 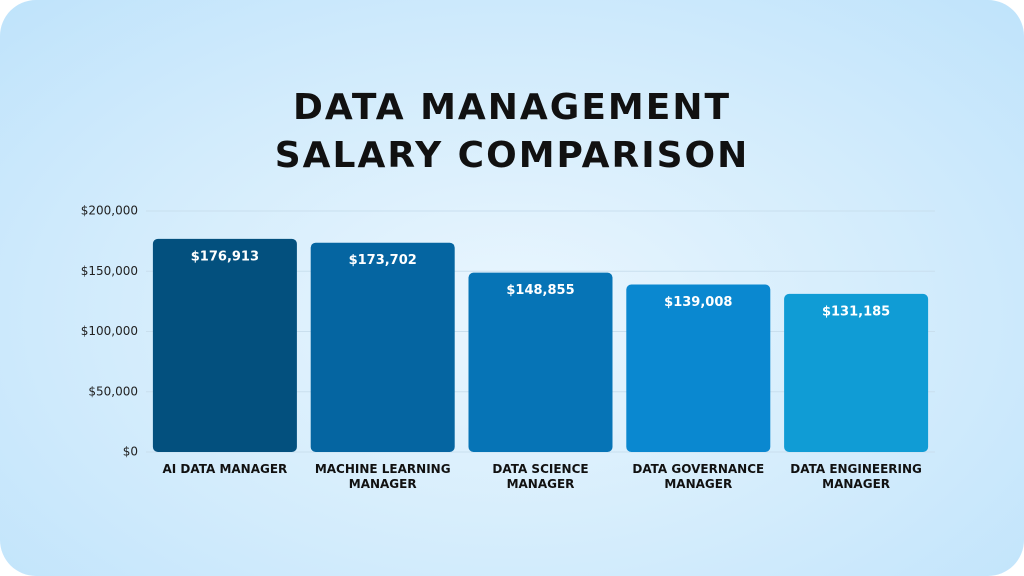 What do you see at coordinates (130, 452) in the screenshot?
I see `y-tick-label: $0` at bounding box center [130, 452].